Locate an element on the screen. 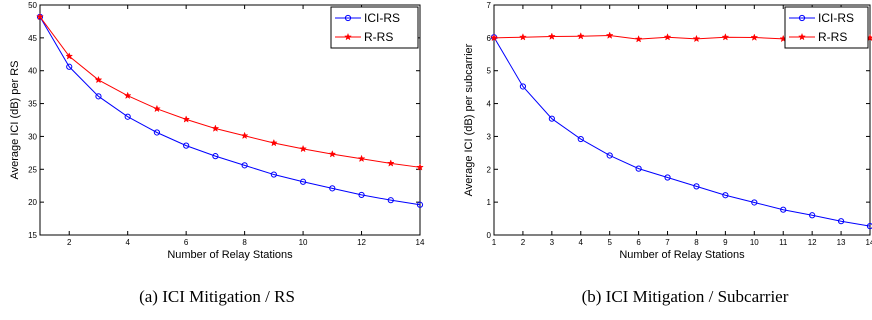  y-tick-label: 7 is located at coordinates (489, 5).